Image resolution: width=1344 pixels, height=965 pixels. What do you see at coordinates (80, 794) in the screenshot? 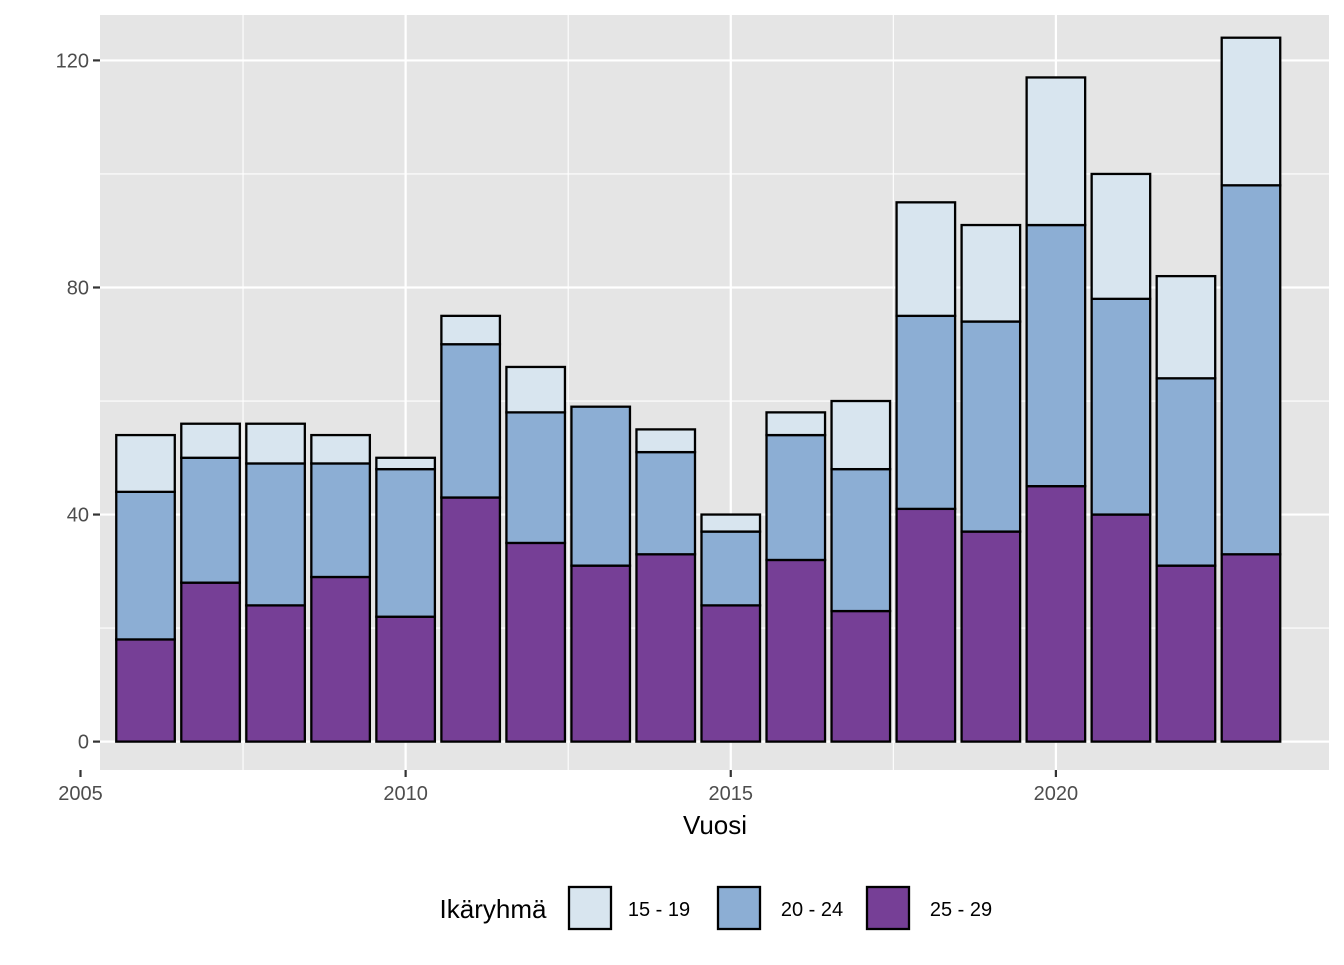
I see `x-tick-label: 2005` at bounding box center [80, 794].